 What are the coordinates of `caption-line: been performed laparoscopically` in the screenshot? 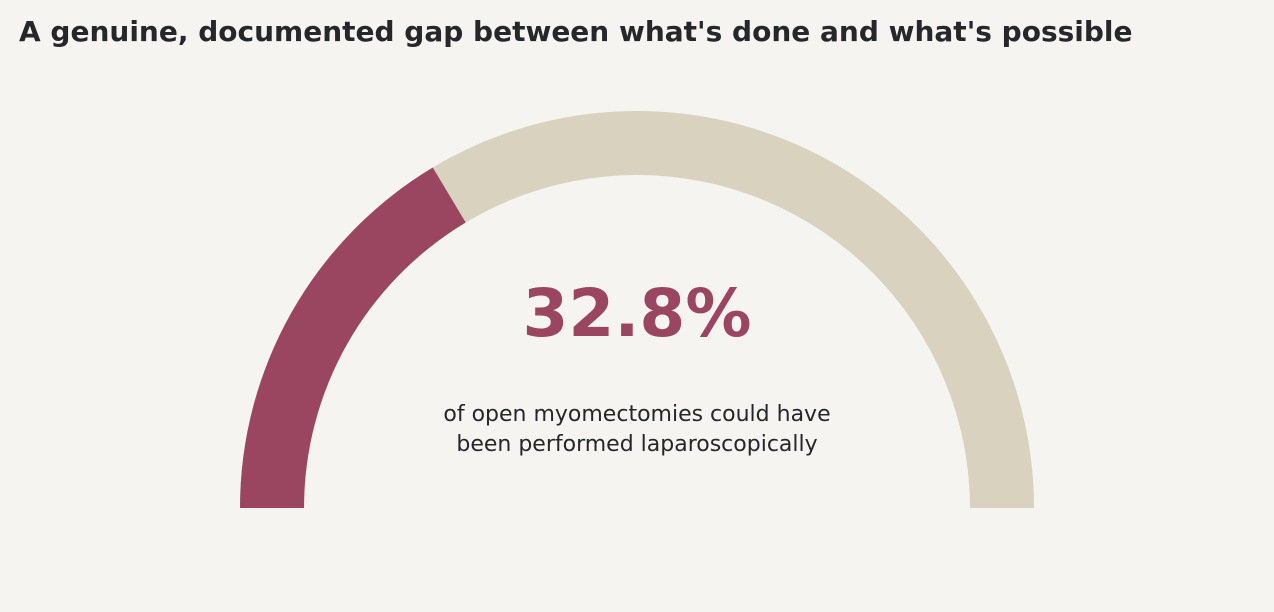 It's located at (636, 444).